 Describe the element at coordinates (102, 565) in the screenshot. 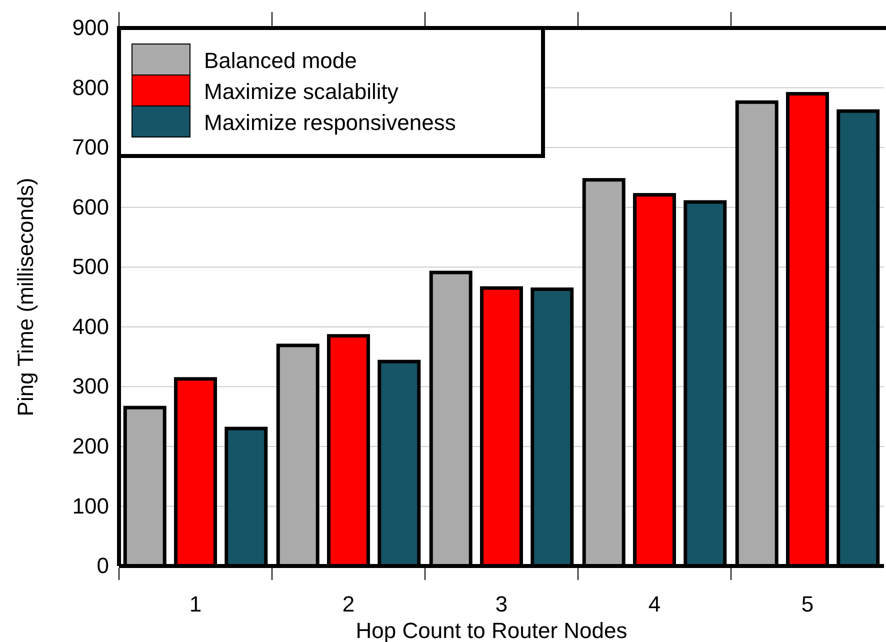

I see `y-tick-label: 0` at that location.